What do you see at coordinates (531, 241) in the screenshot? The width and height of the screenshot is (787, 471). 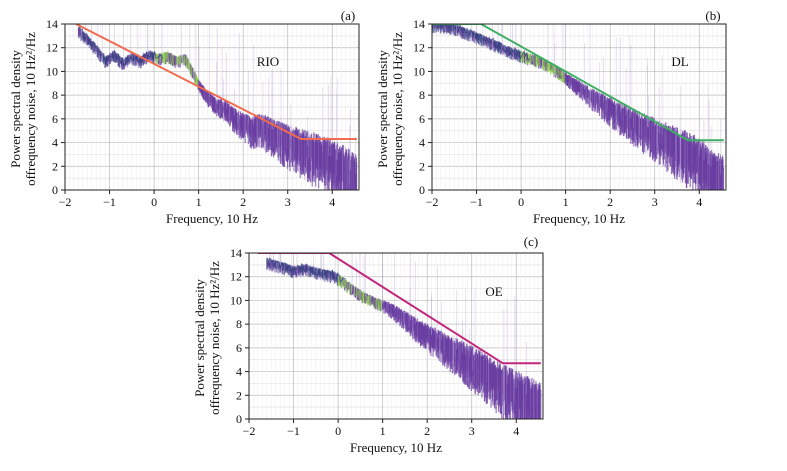 I see `panel-tag: (c)` at bounding box center [531, 241].